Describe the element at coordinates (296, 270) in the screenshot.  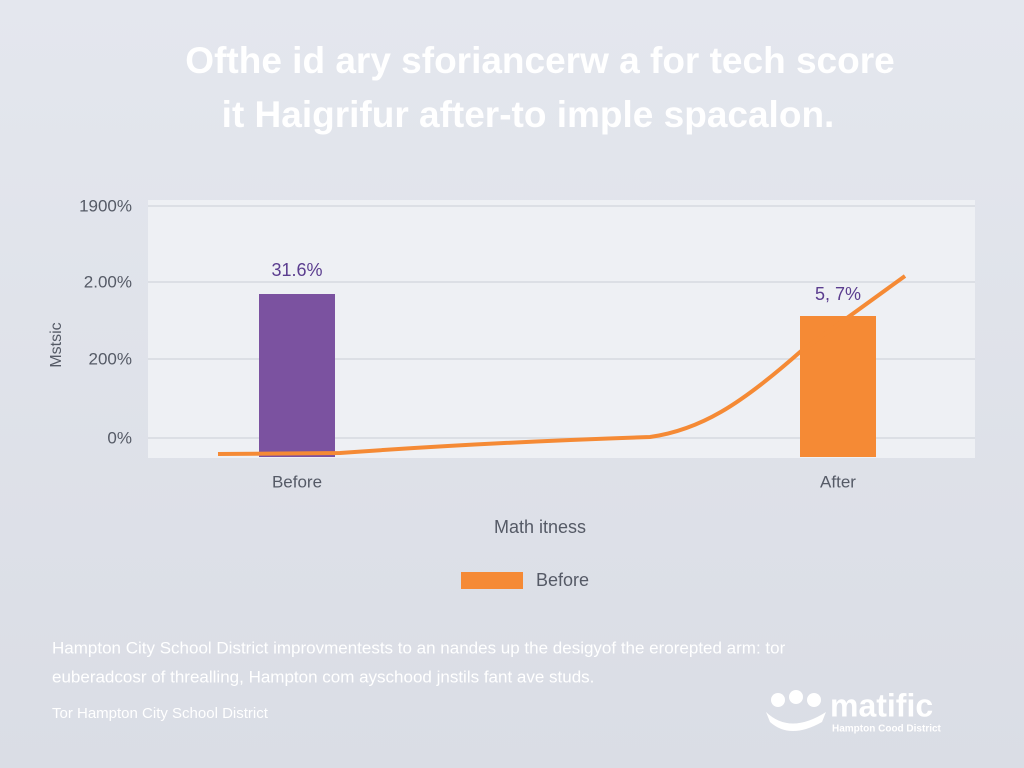
I see `bar-label: 31.6%` at that location.